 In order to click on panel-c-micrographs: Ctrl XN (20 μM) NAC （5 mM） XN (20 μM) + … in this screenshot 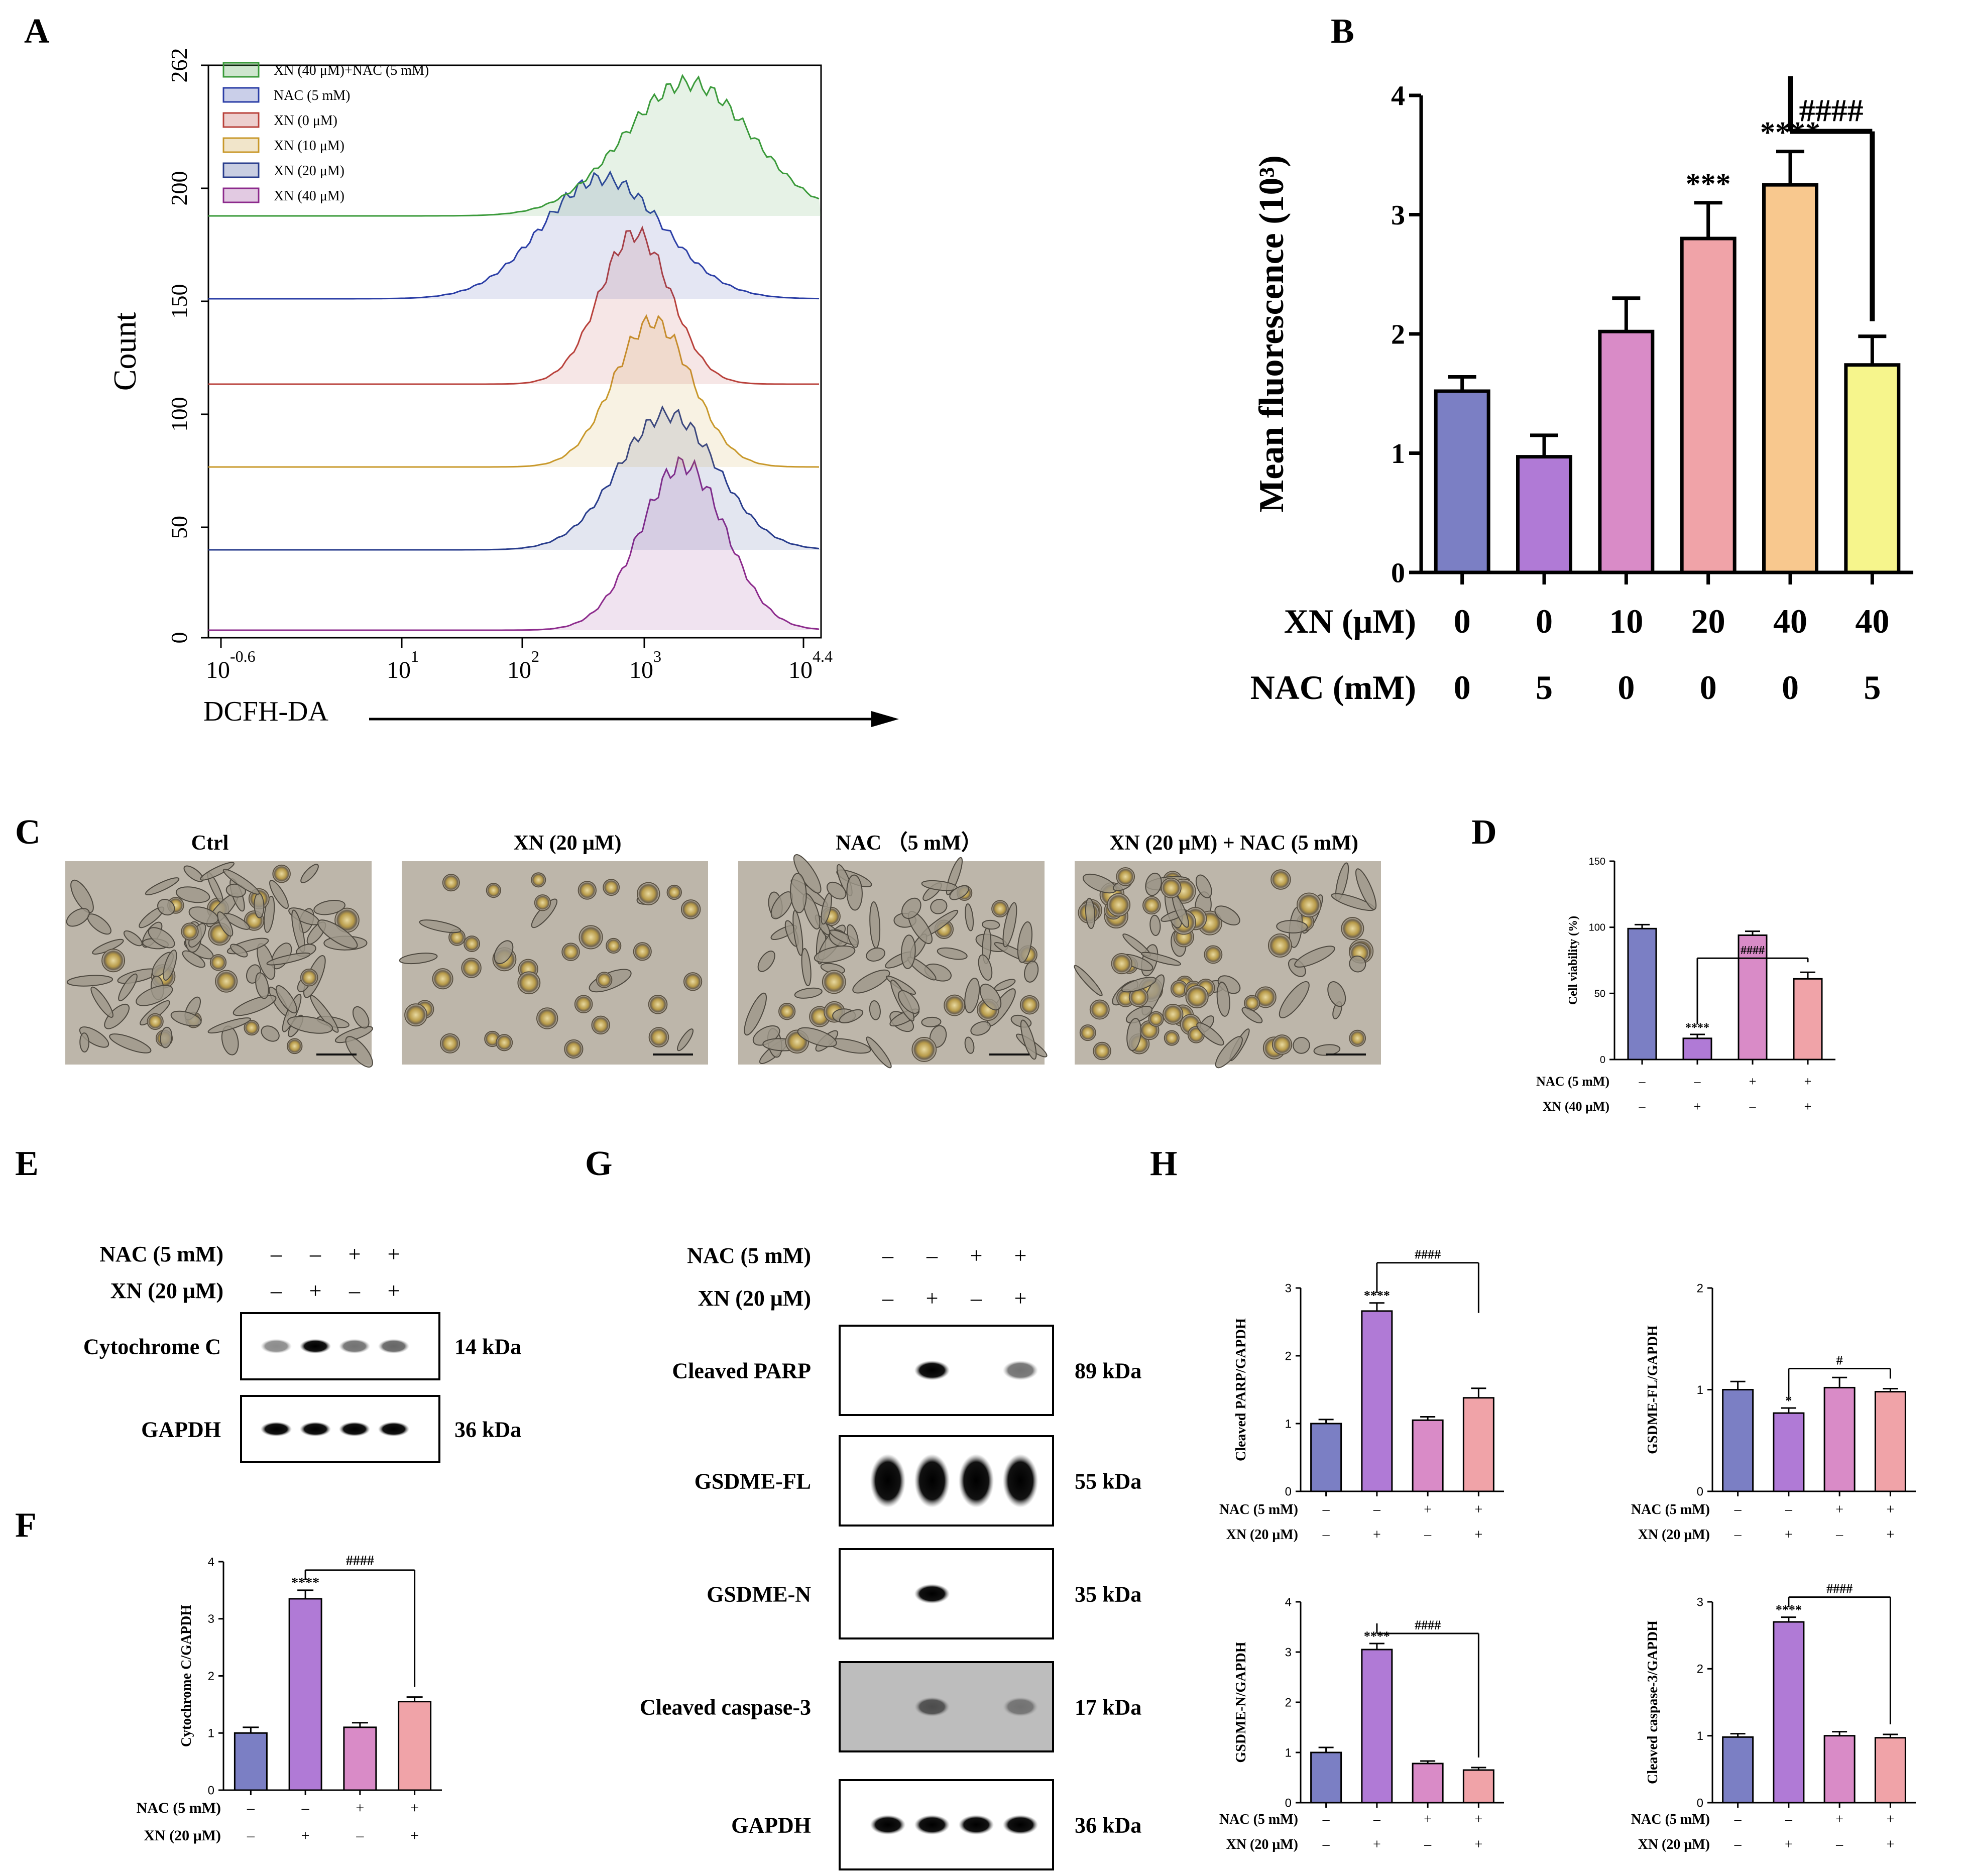, I will do `click(723, 950)`.